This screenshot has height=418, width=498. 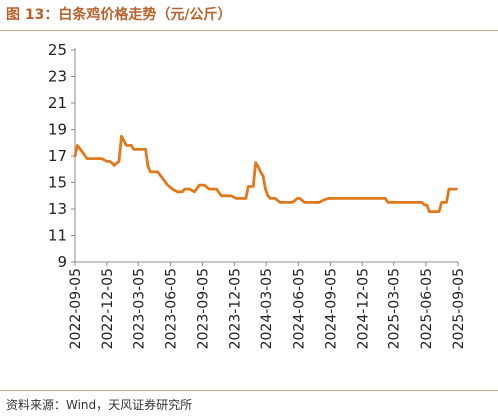 I want to click on y-tick-label: 15, so click(x=57, y=183).